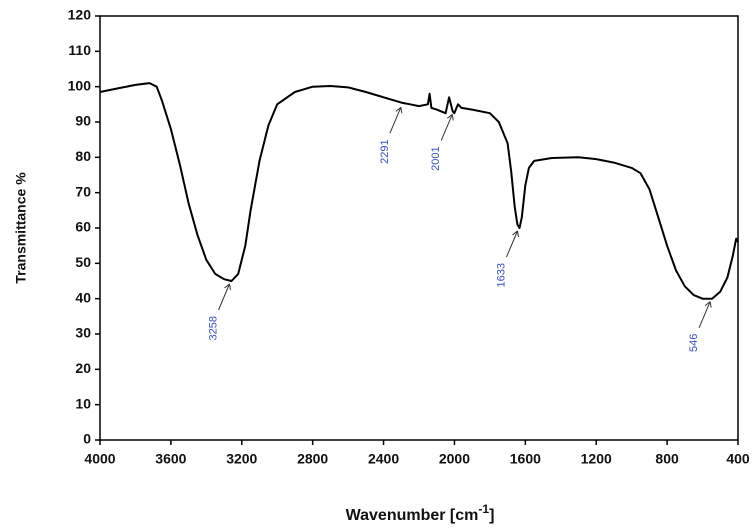  Describe the element at coordinates (80, 85) in the screenshot. I see `y-tick-label: 100` at that location.